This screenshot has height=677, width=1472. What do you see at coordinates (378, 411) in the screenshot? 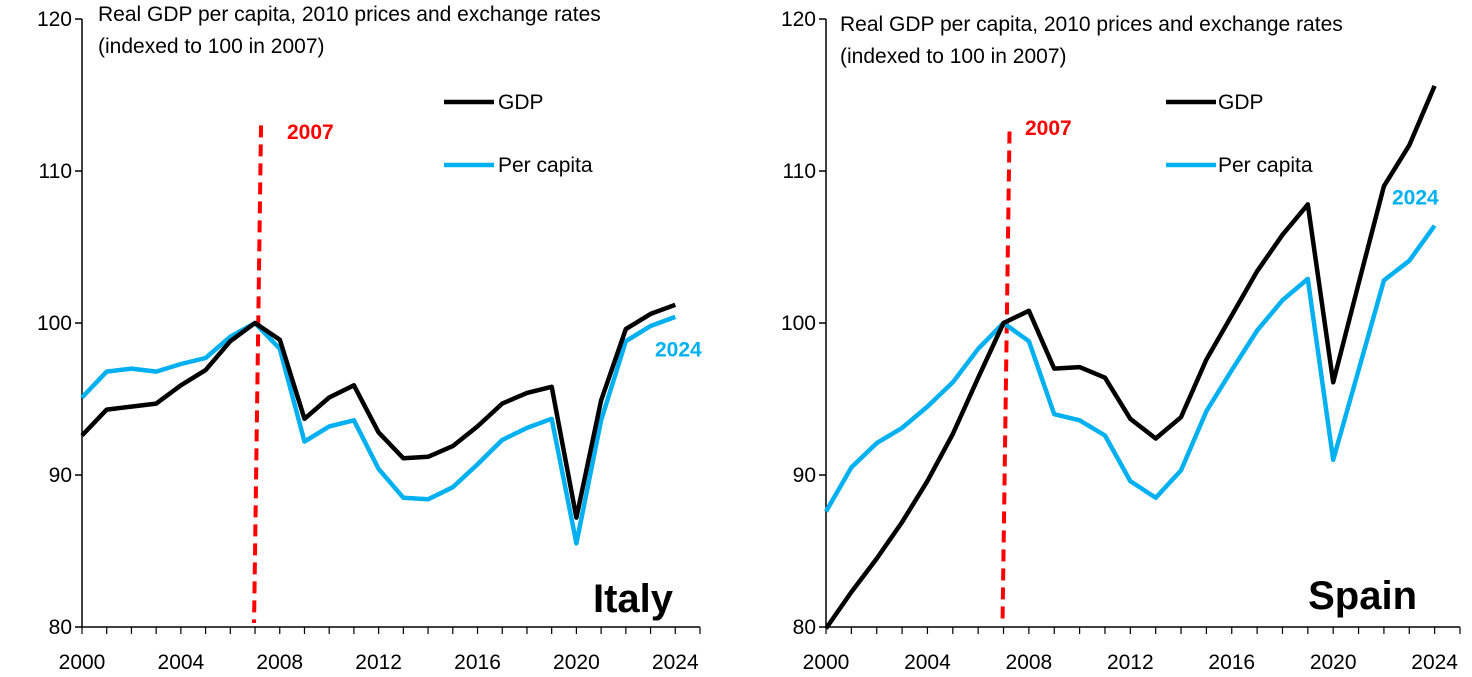
I see `series-line-gdp` at bounding box center [378, 411].